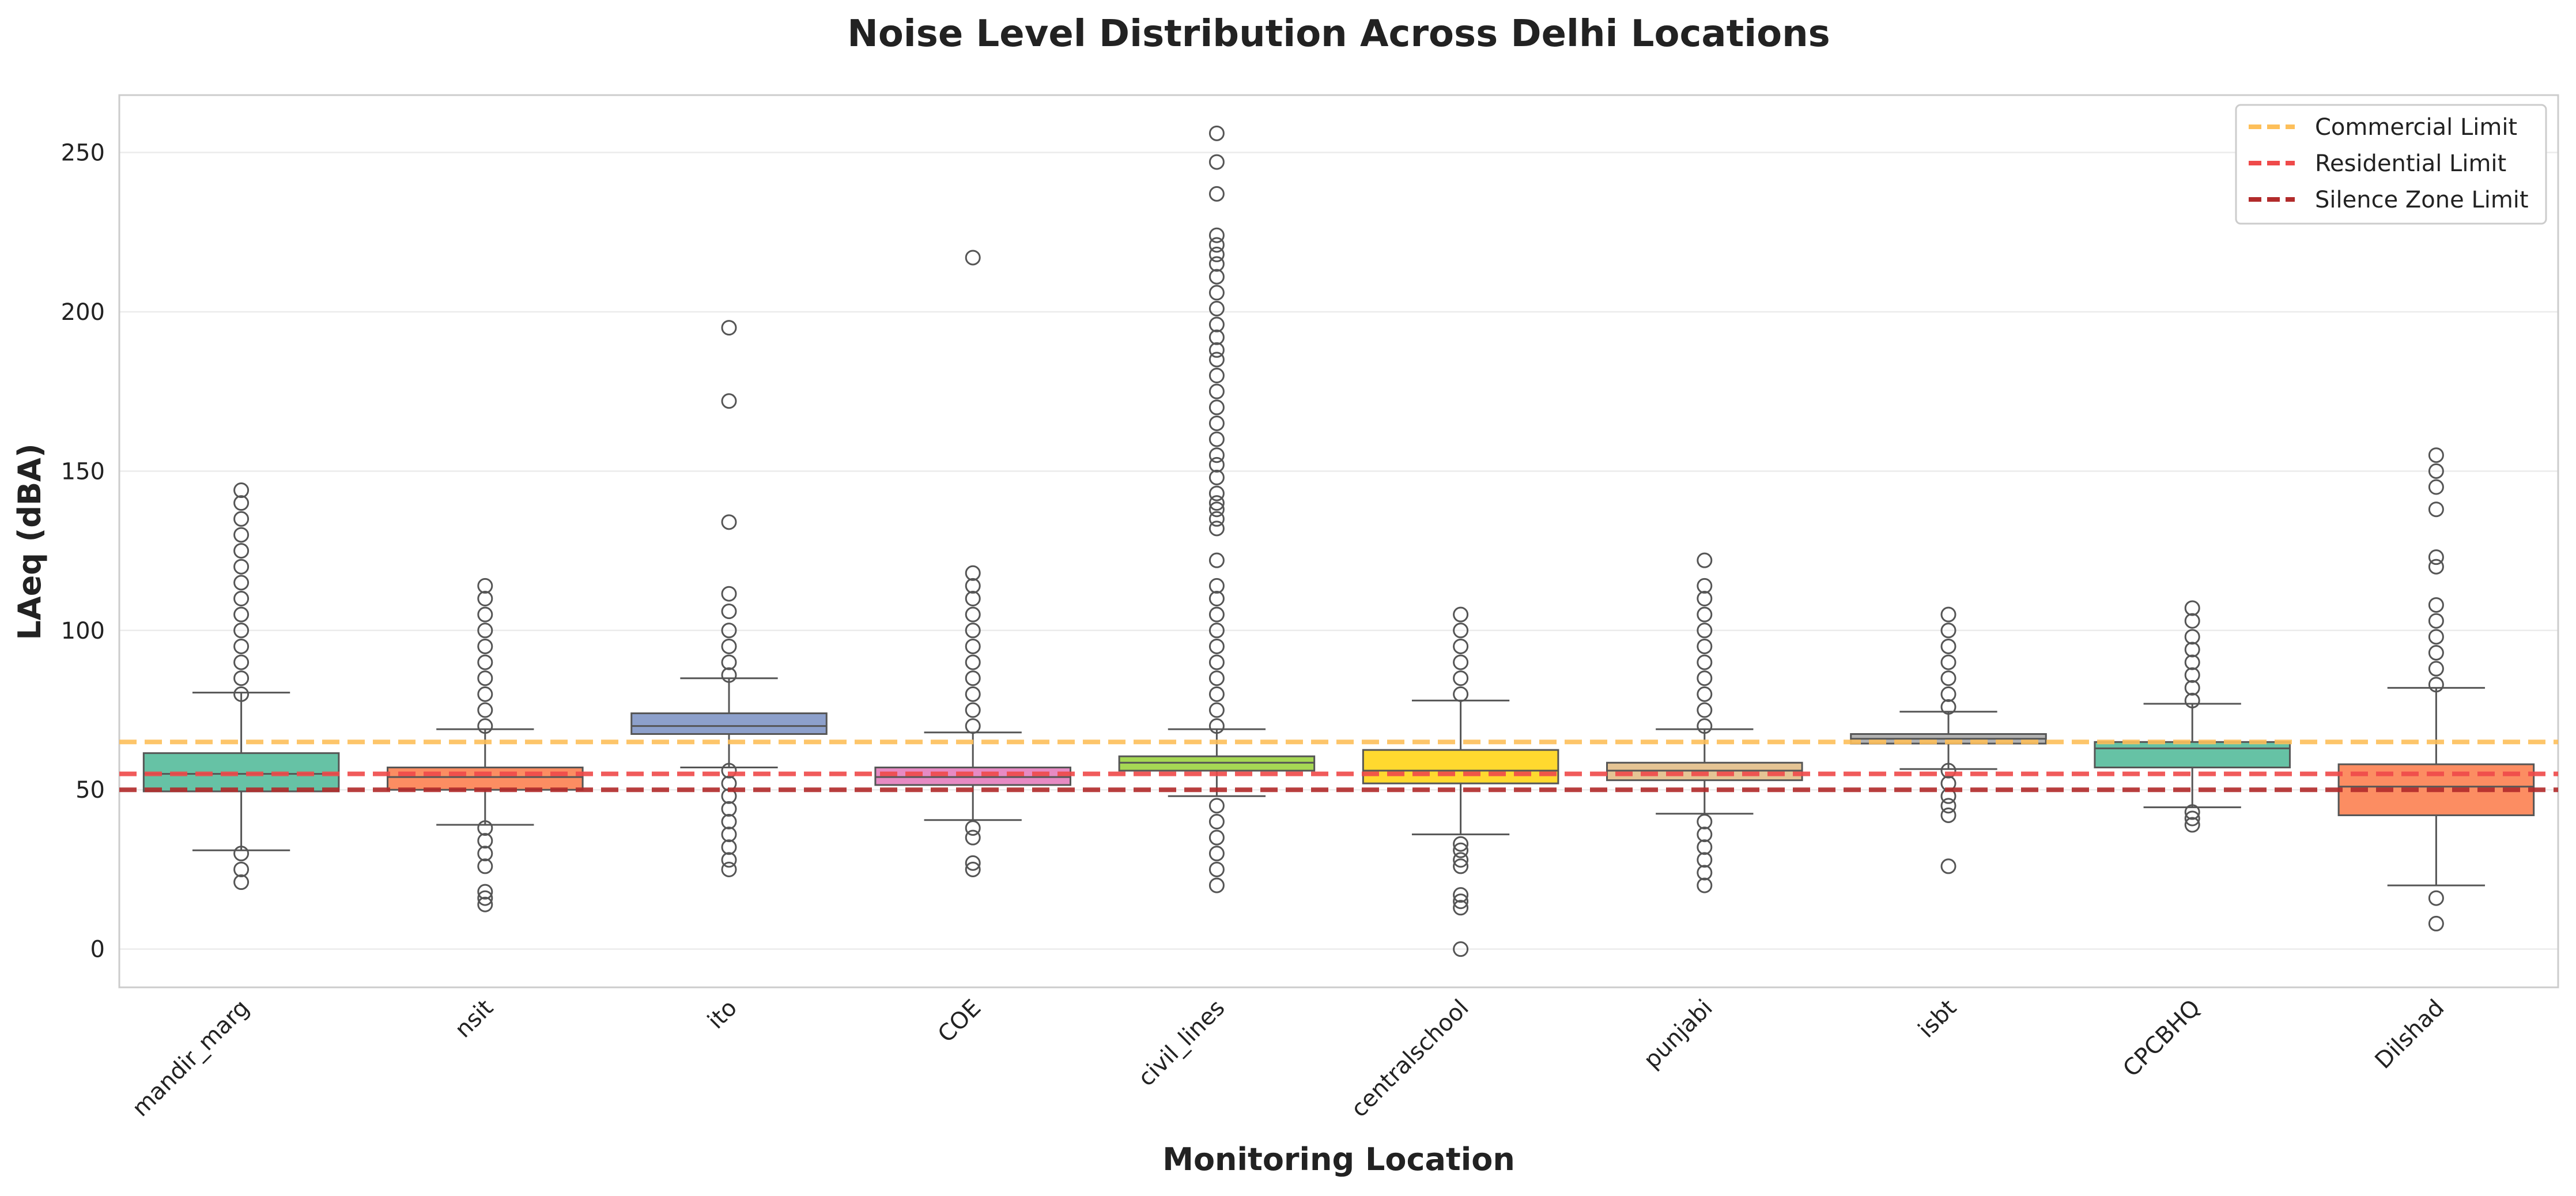 This screenshot has height=1196, width=2576. Describe the element at coordinates (2422, 200) in the screenshot. I see `legend-label: Silence Zone Limit` at that location.